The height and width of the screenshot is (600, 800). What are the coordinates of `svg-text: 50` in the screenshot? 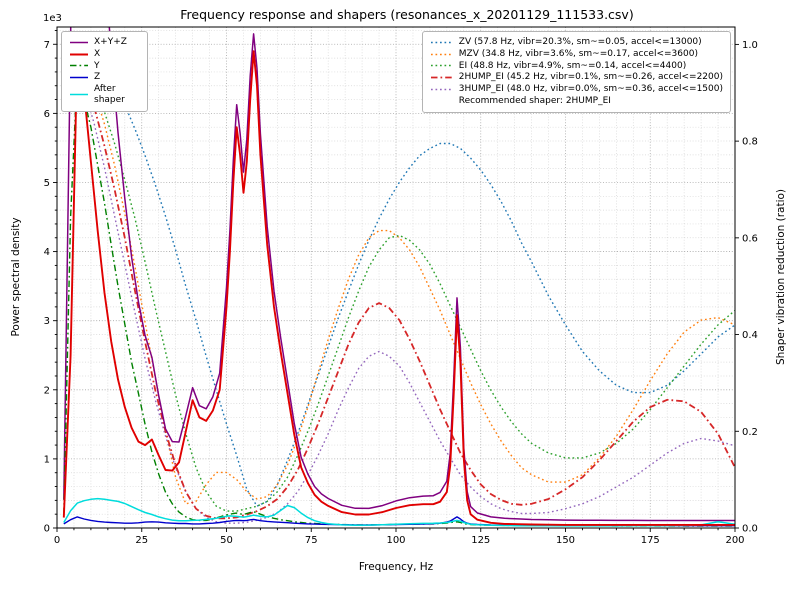 It's located at (226, 540).